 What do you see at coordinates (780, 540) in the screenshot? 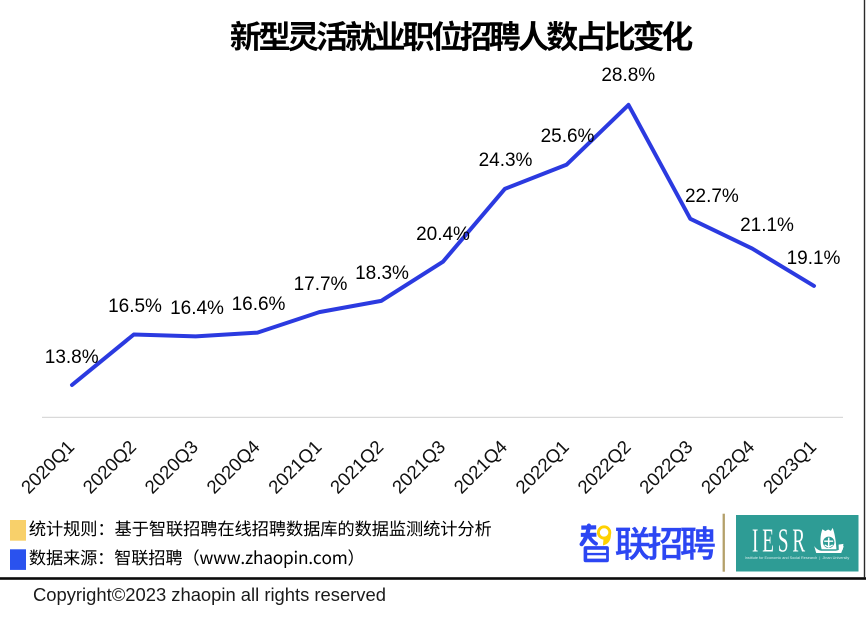
I see `svg-text: IESR` at bounding box center [780, 540].